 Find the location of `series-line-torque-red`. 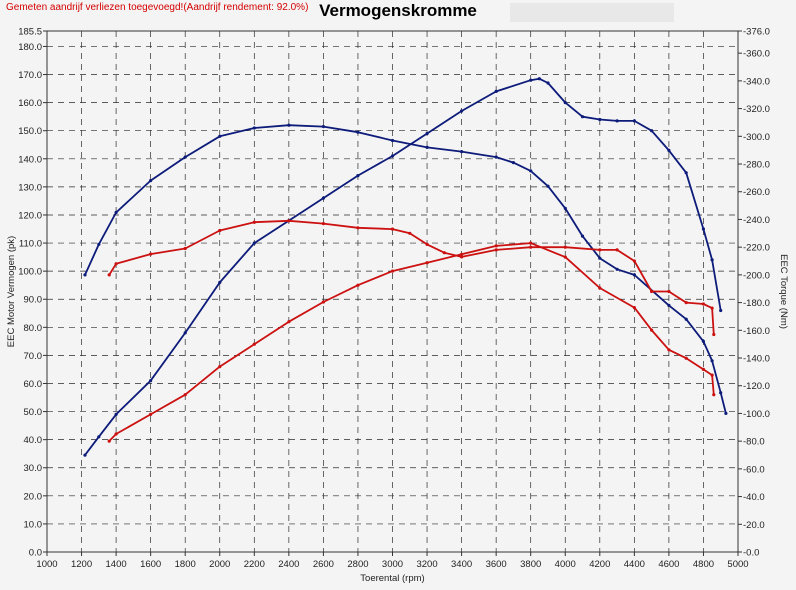

series-line-torque-red is located at coordinates (411, 277).